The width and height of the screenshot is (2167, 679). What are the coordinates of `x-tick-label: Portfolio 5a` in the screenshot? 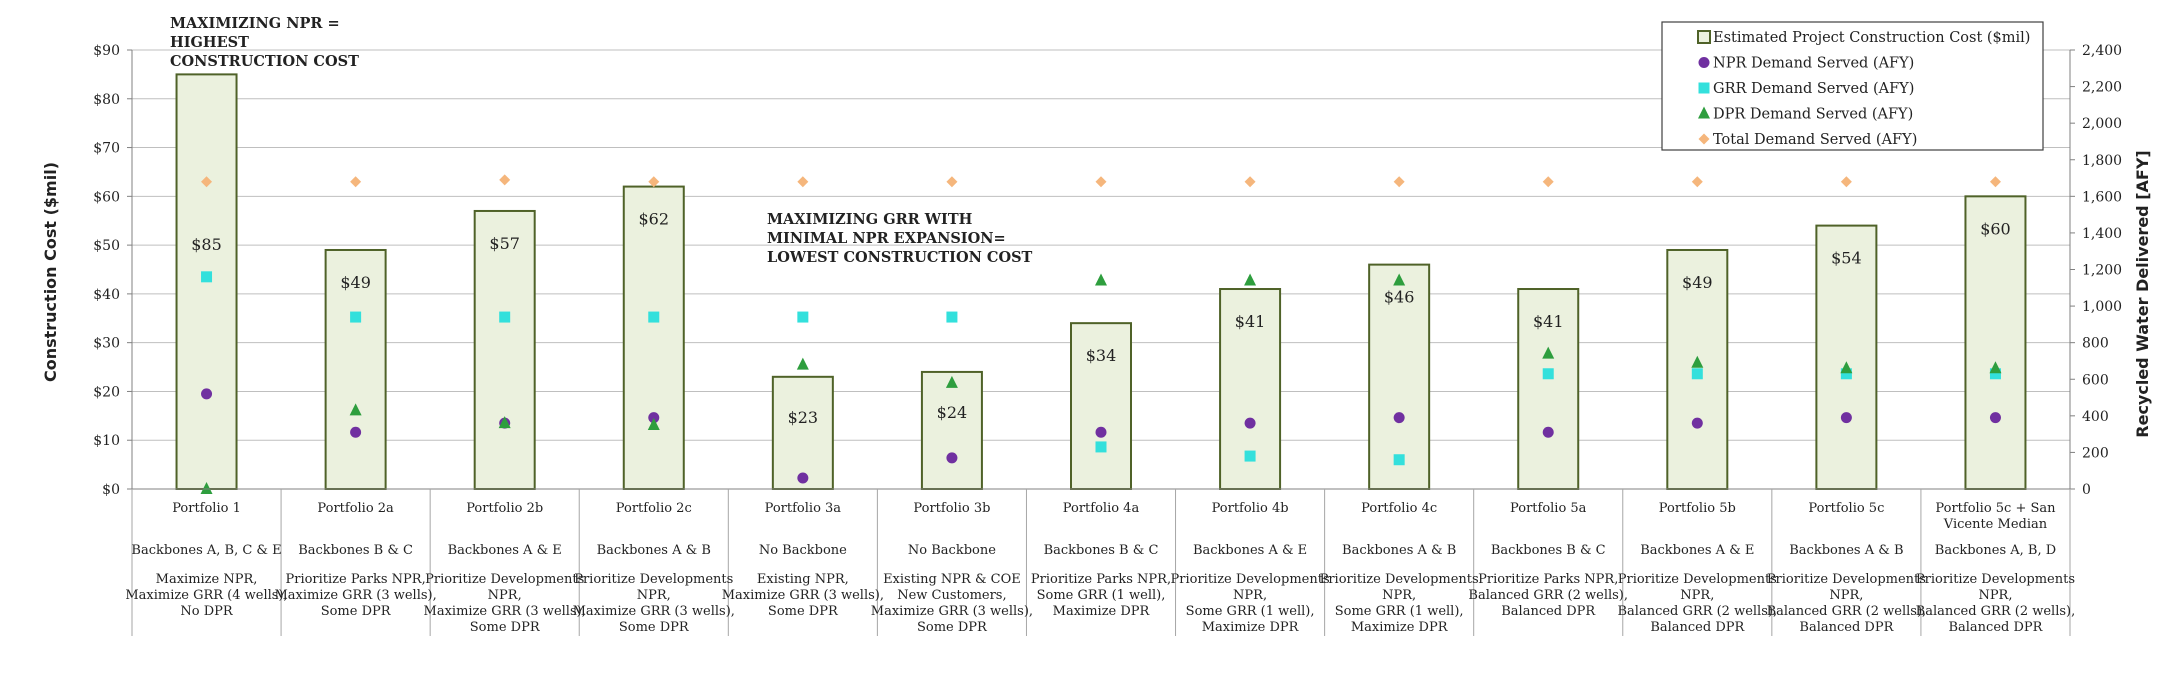 It's located at (1548, 508).